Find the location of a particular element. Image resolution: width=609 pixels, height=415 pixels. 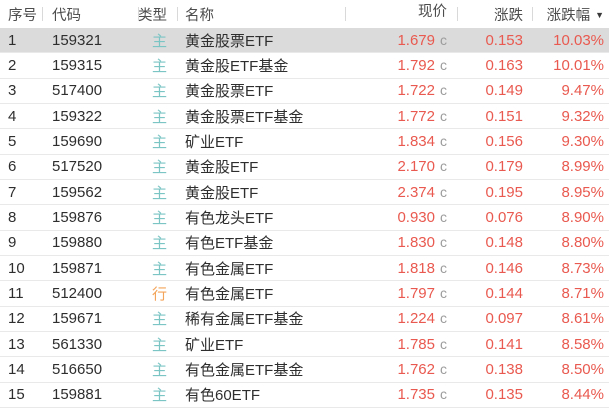

change-value: 0.149 is located at coordinates (504, 91).